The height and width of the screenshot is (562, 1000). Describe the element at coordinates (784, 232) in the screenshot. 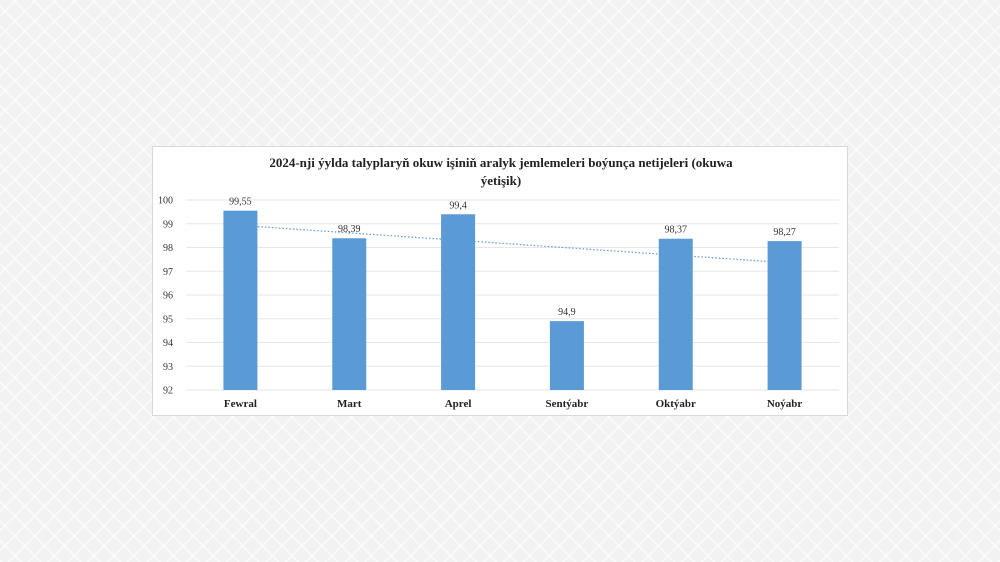

I see `data-label: 98,27` at that location.